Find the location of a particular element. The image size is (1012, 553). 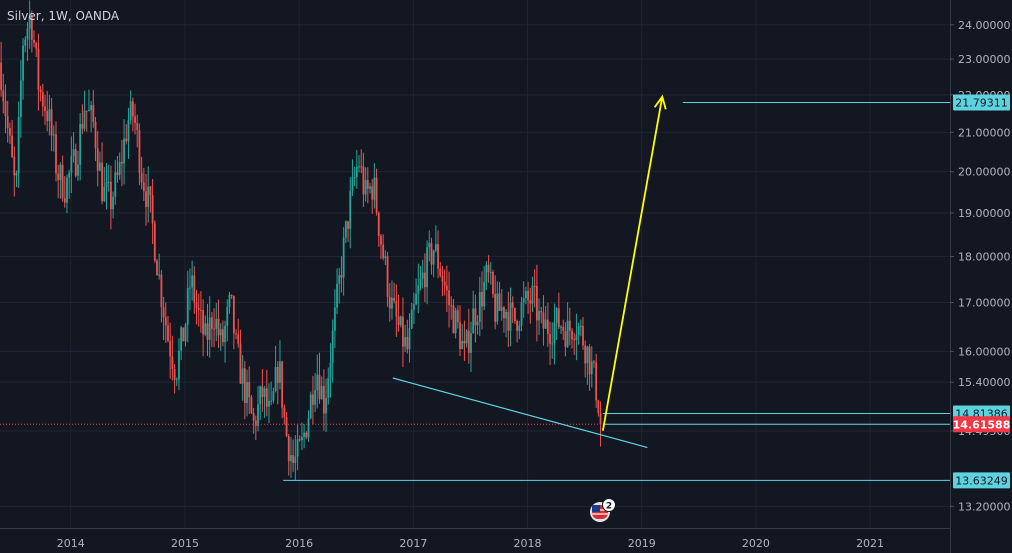

arrow-line is located at coordinates (632, 263).